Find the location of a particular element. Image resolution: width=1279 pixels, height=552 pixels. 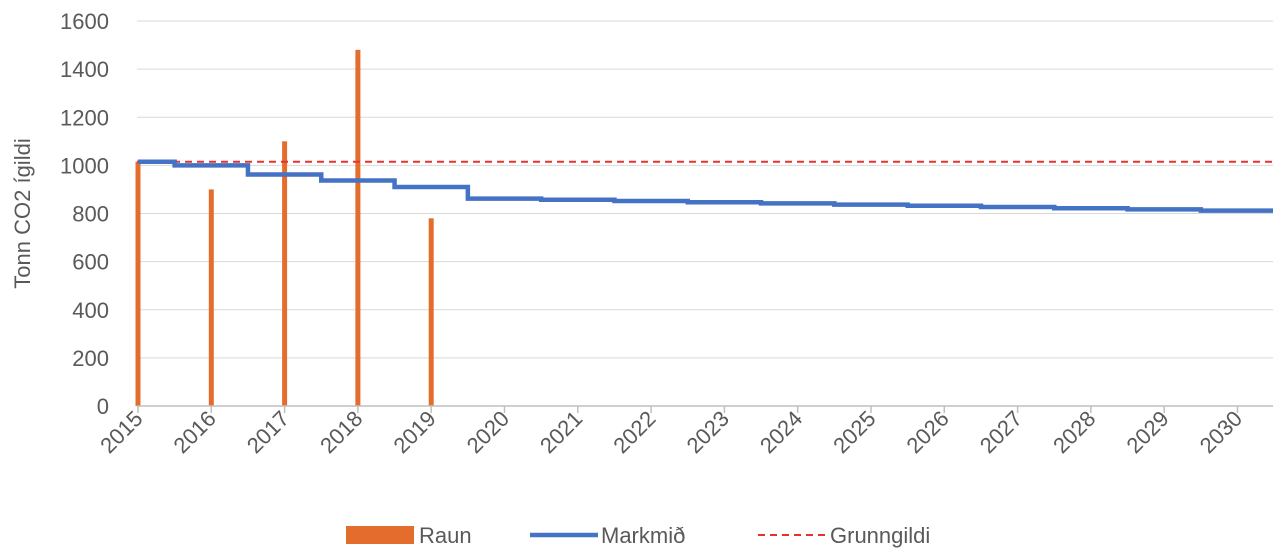

y-tick-label: 200 is located at coordinates (90, 358).